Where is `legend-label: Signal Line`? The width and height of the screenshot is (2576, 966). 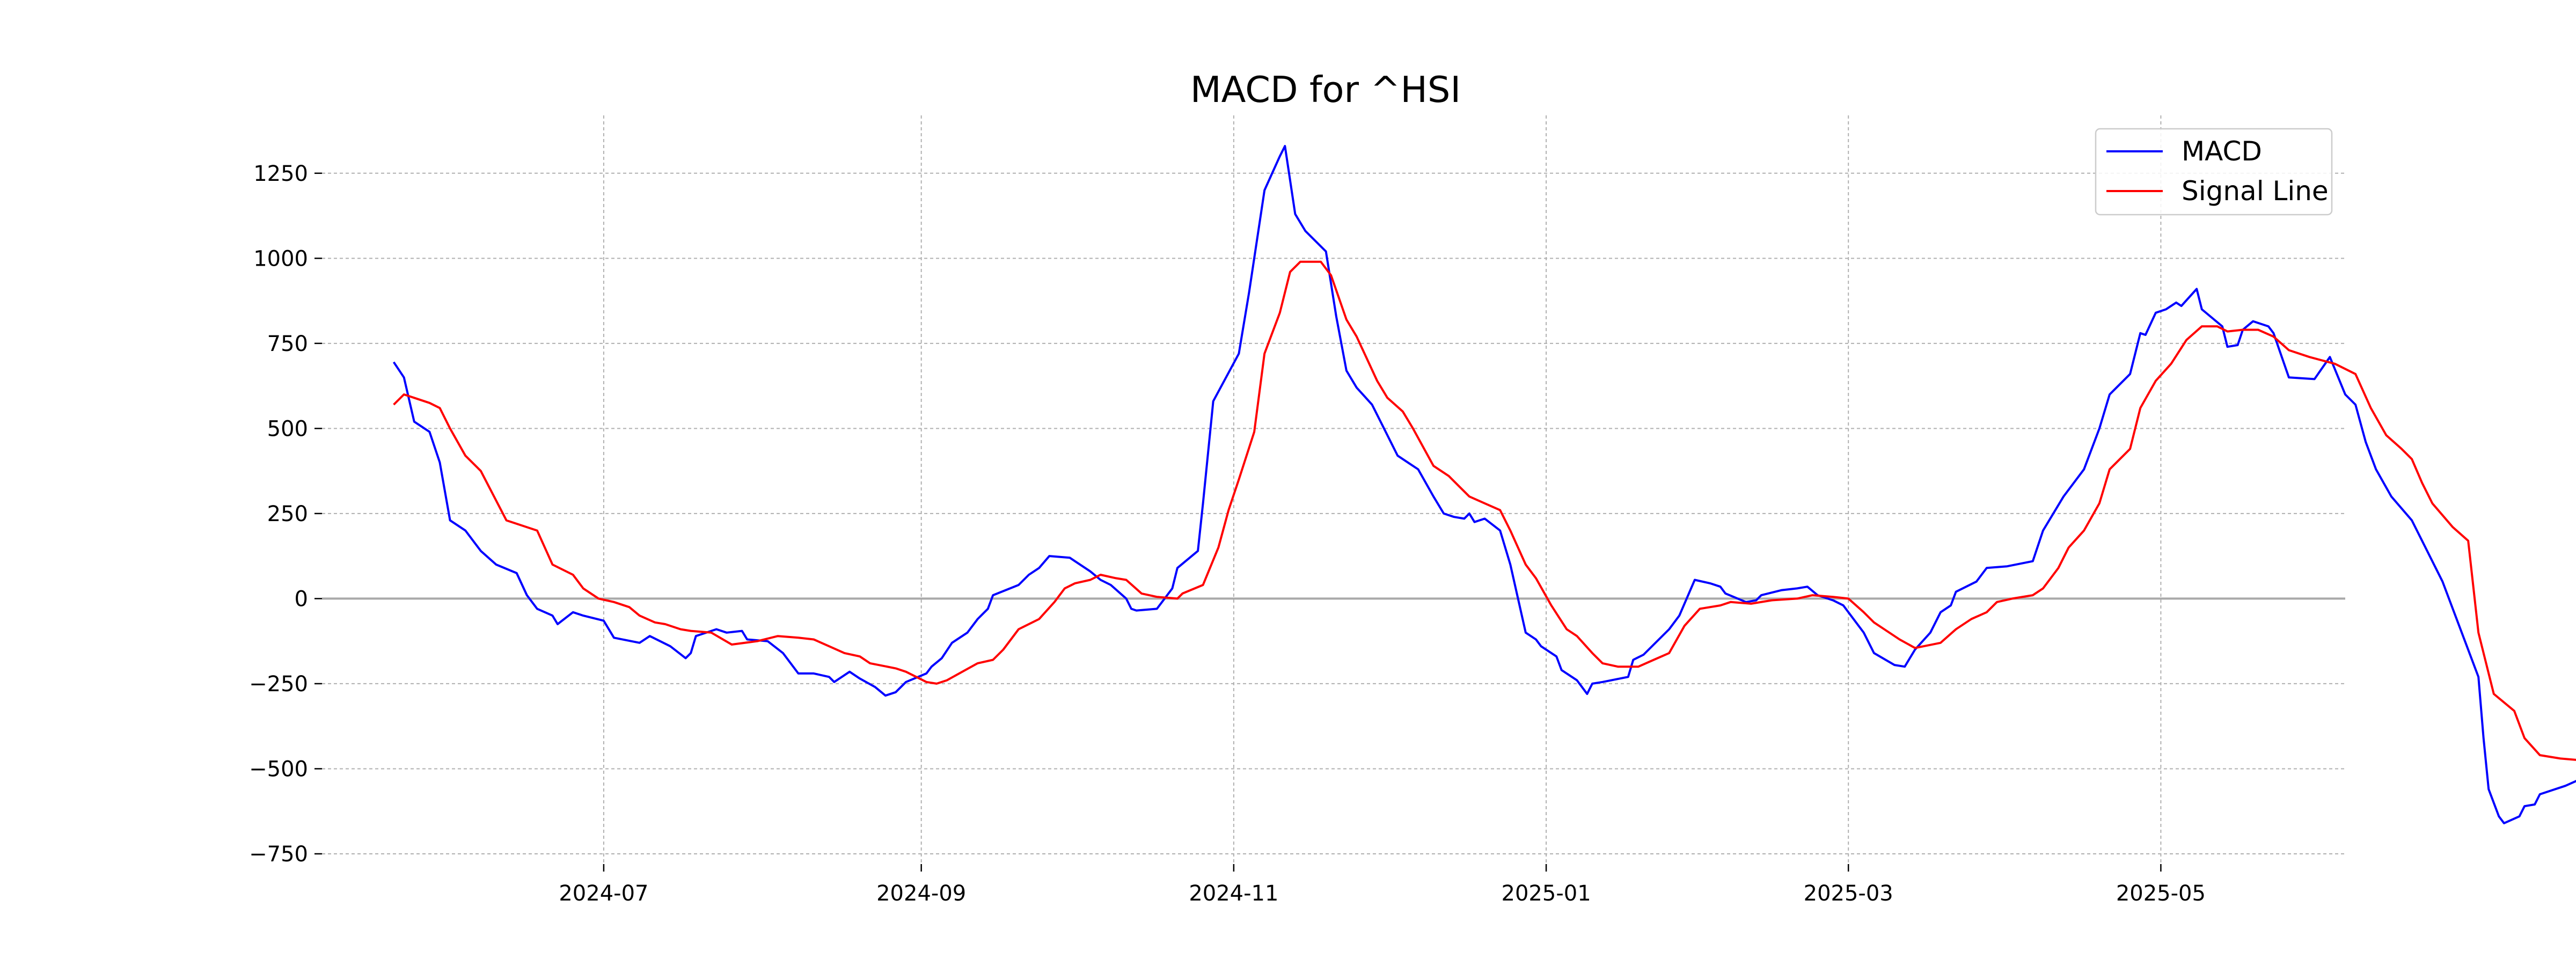
legend-label: Signal Line is located at coordinates (2255, 191).